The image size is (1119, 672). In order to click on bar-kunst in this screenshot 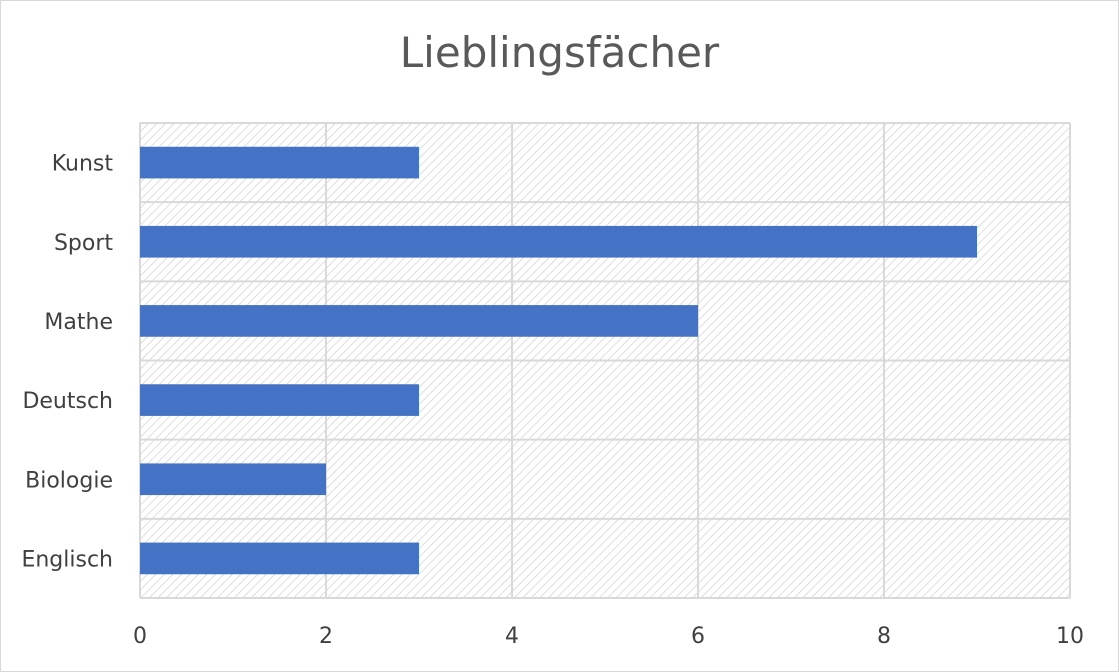, I will do `click(279, 162)`.